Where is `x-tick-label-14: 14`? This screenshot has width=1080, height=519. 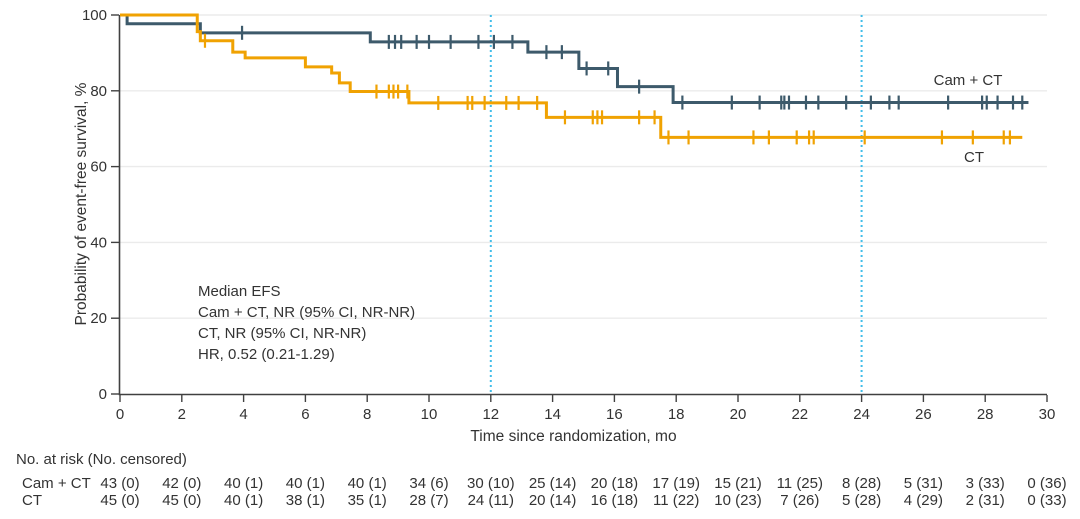 x-tick-label-14: 14 is located at coordinates (552, 414).